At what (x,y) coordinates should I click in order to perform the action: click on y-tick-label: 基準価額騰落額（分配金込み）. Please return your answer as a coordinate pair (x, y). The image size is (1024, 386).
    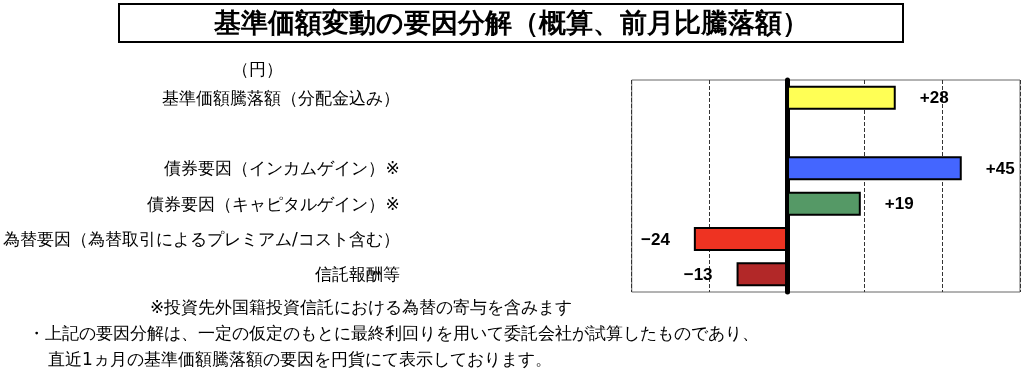
    Looking at the image, I should click on (280, 97).